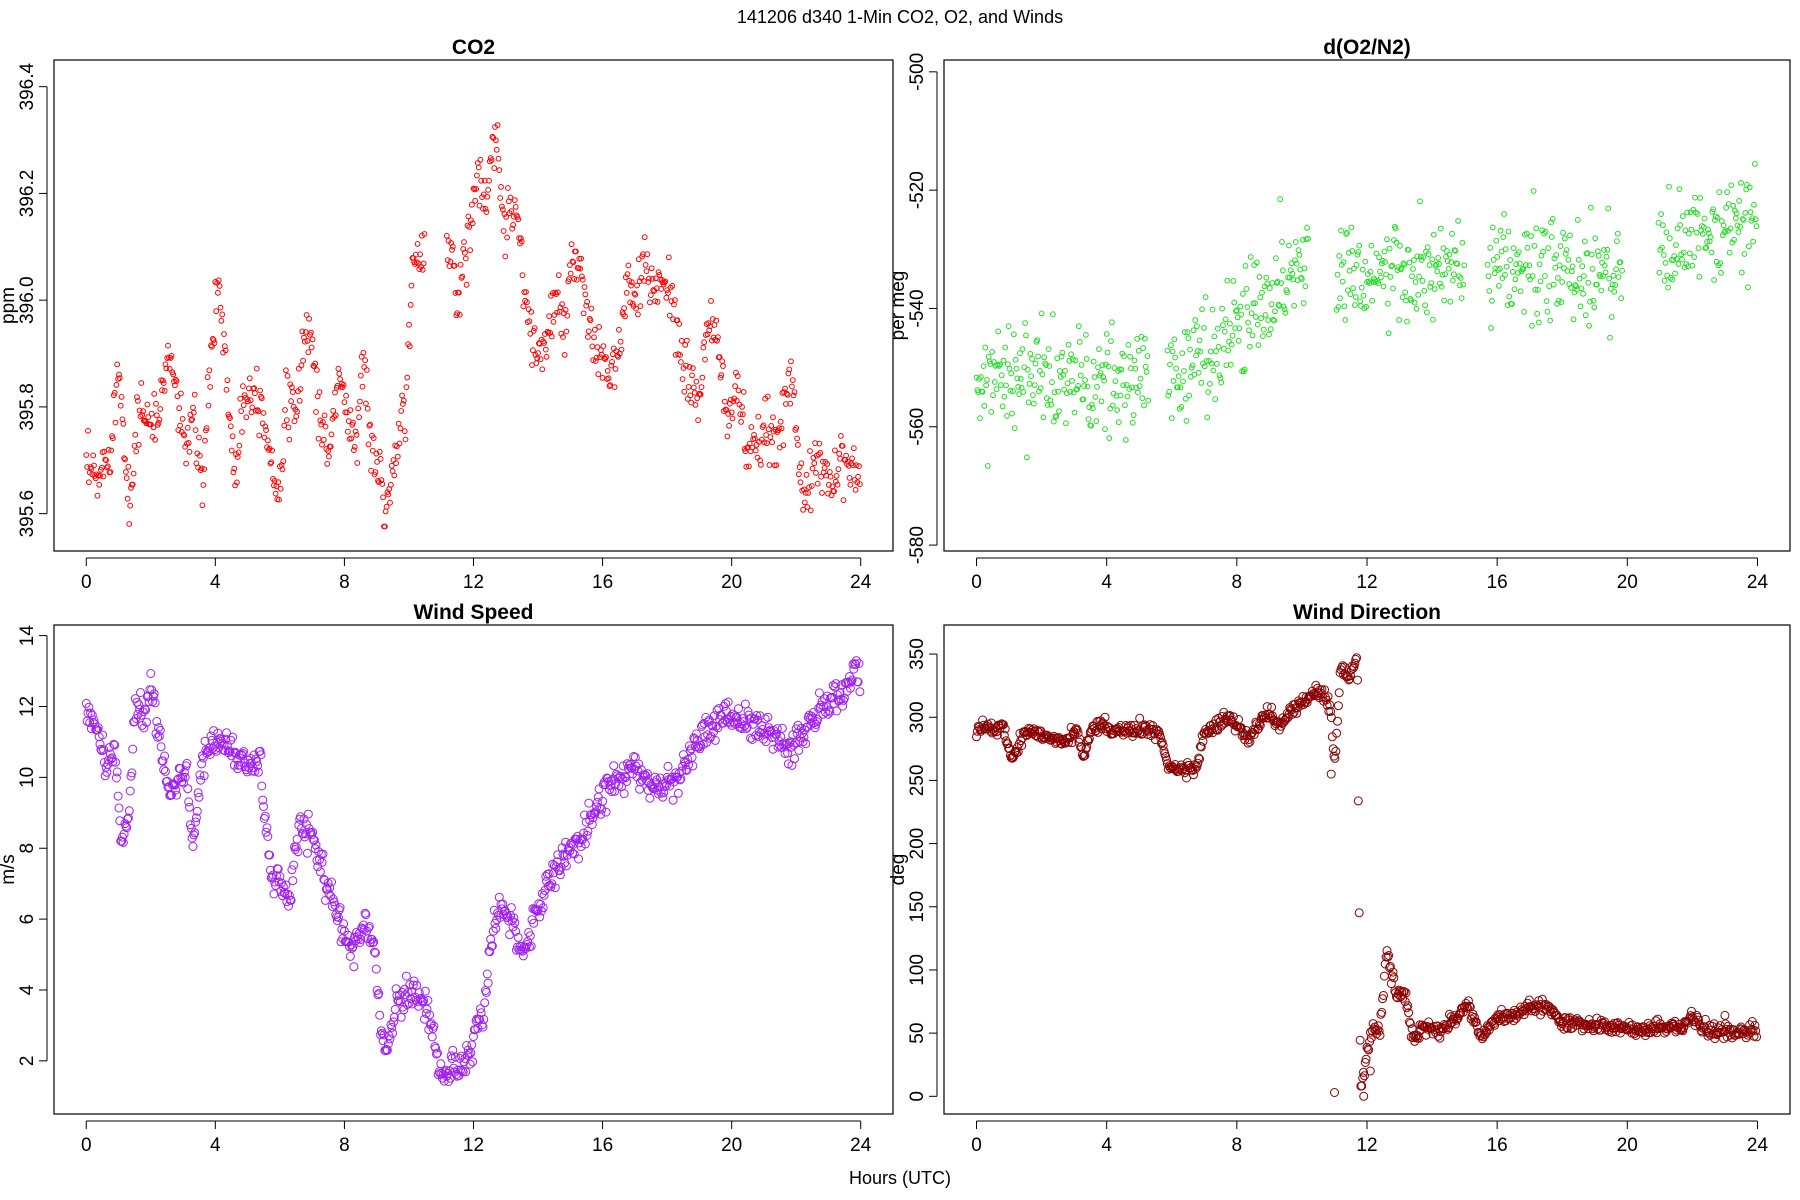  What do you see at coordinates (27, 919) in the screenshot?
I see `y-tick-label: 6` at bounding box center [27, 919].